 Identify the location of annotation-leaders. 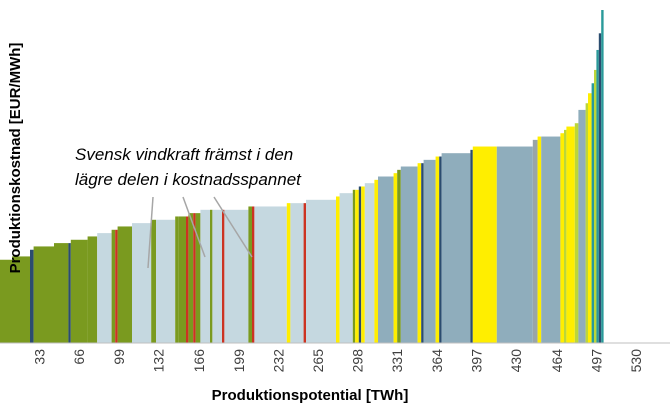
(200, 232).